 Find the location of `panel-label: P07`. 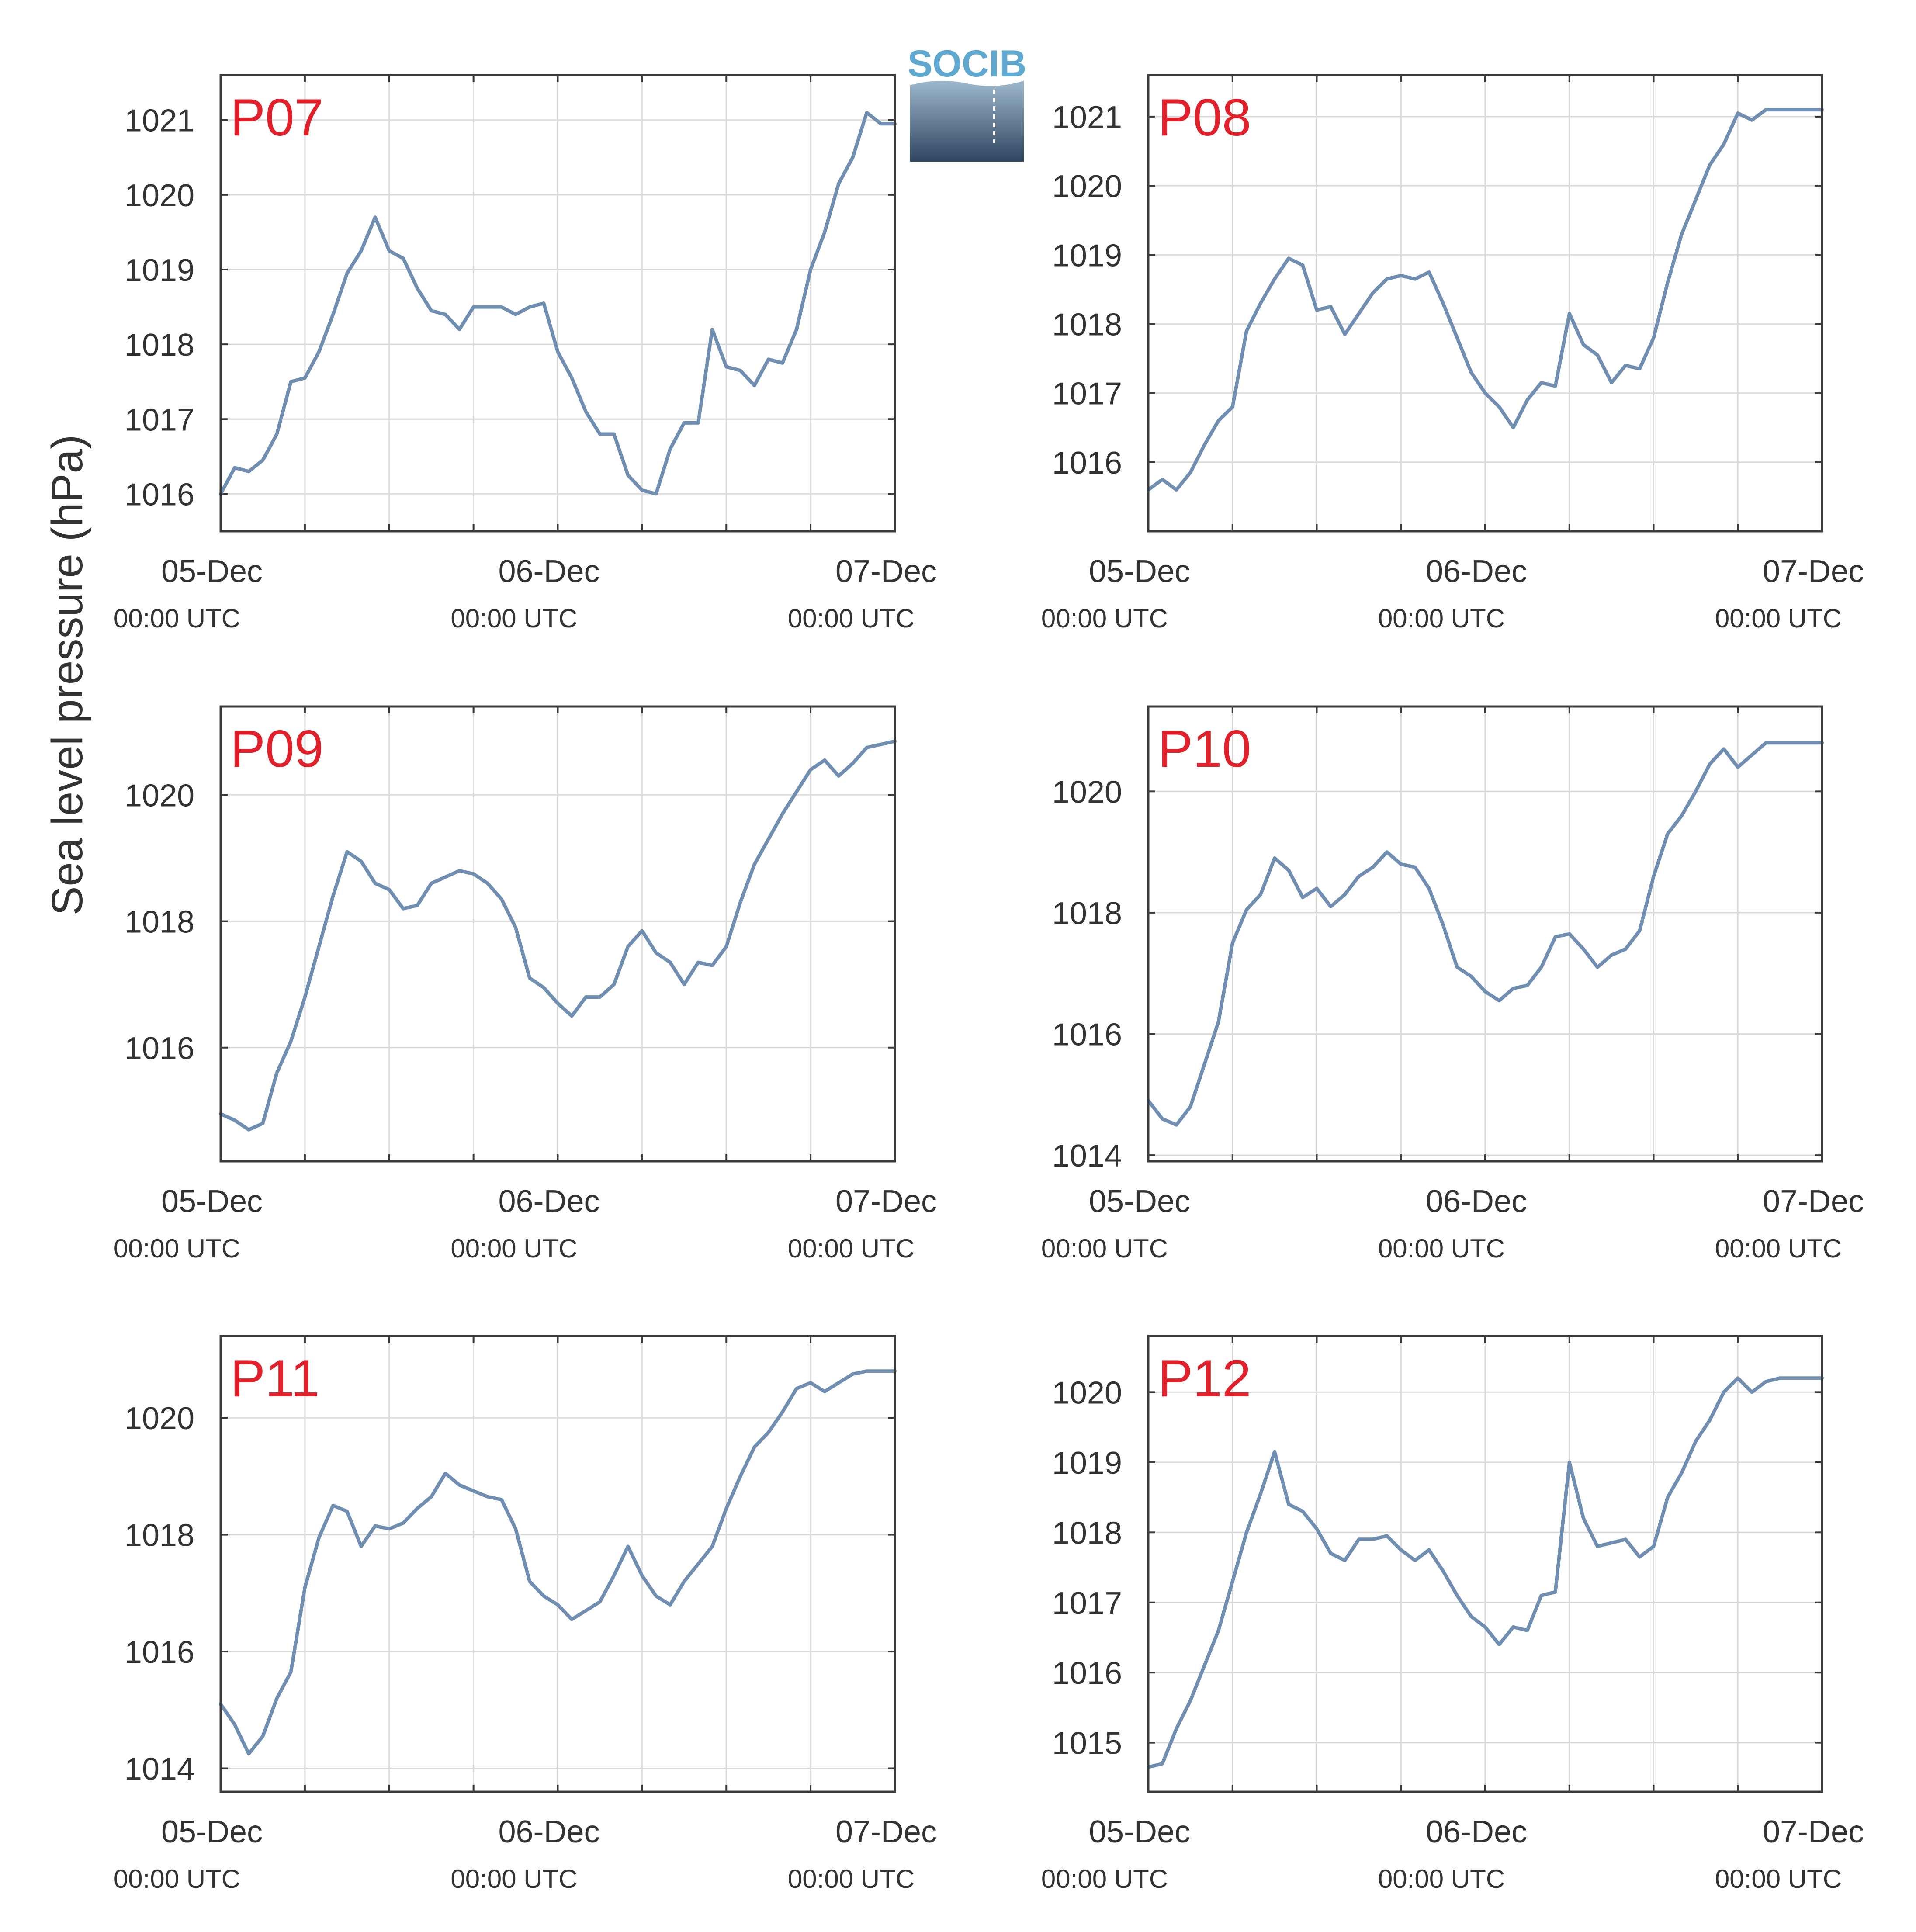

panel-label: P07 is located at coordinates (277, 117).